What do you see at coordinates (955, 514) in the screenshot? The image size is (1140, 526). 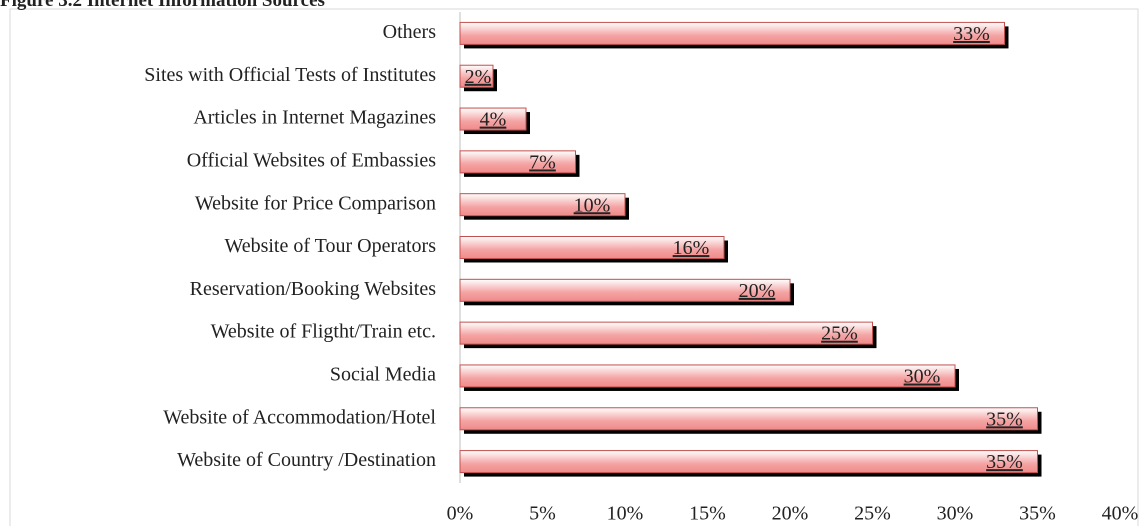 I see `x-tick-label: 30%` at bounding box center [955, 514].